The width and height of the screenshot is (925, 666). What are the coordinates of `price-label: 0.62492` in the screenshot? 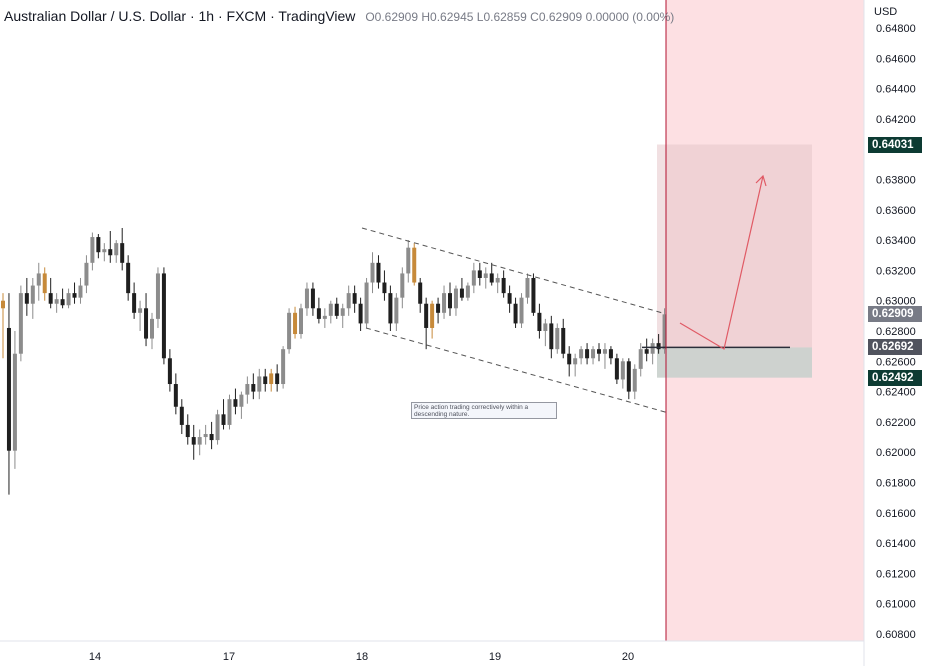 It's located at (895, 377).